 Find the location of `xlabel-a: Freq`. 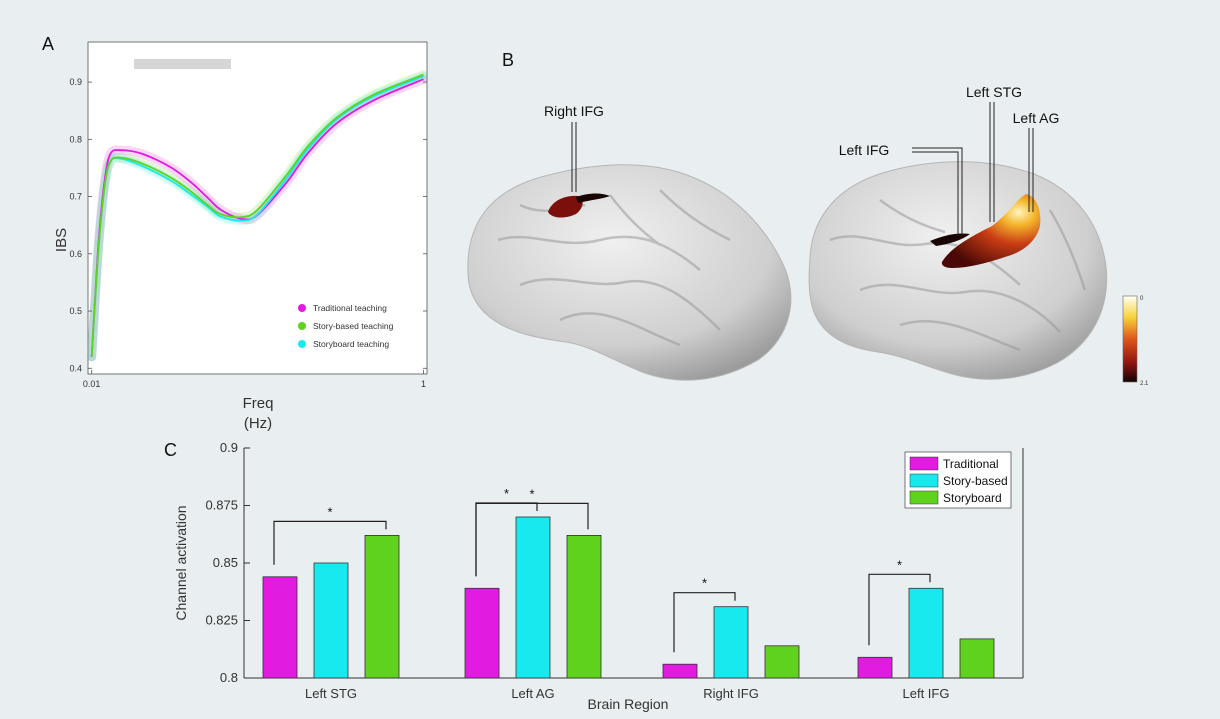

xlabel-a: Freq is located at coordinates (258, 403).